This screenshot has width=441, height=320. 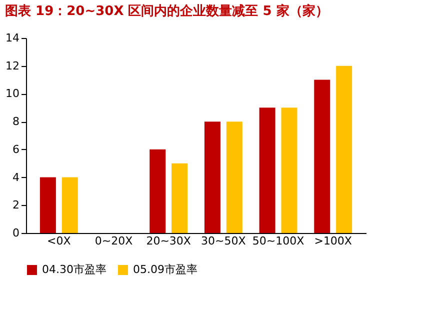 I want to click on y-tick-label: 2, so click(x=16, y=205).